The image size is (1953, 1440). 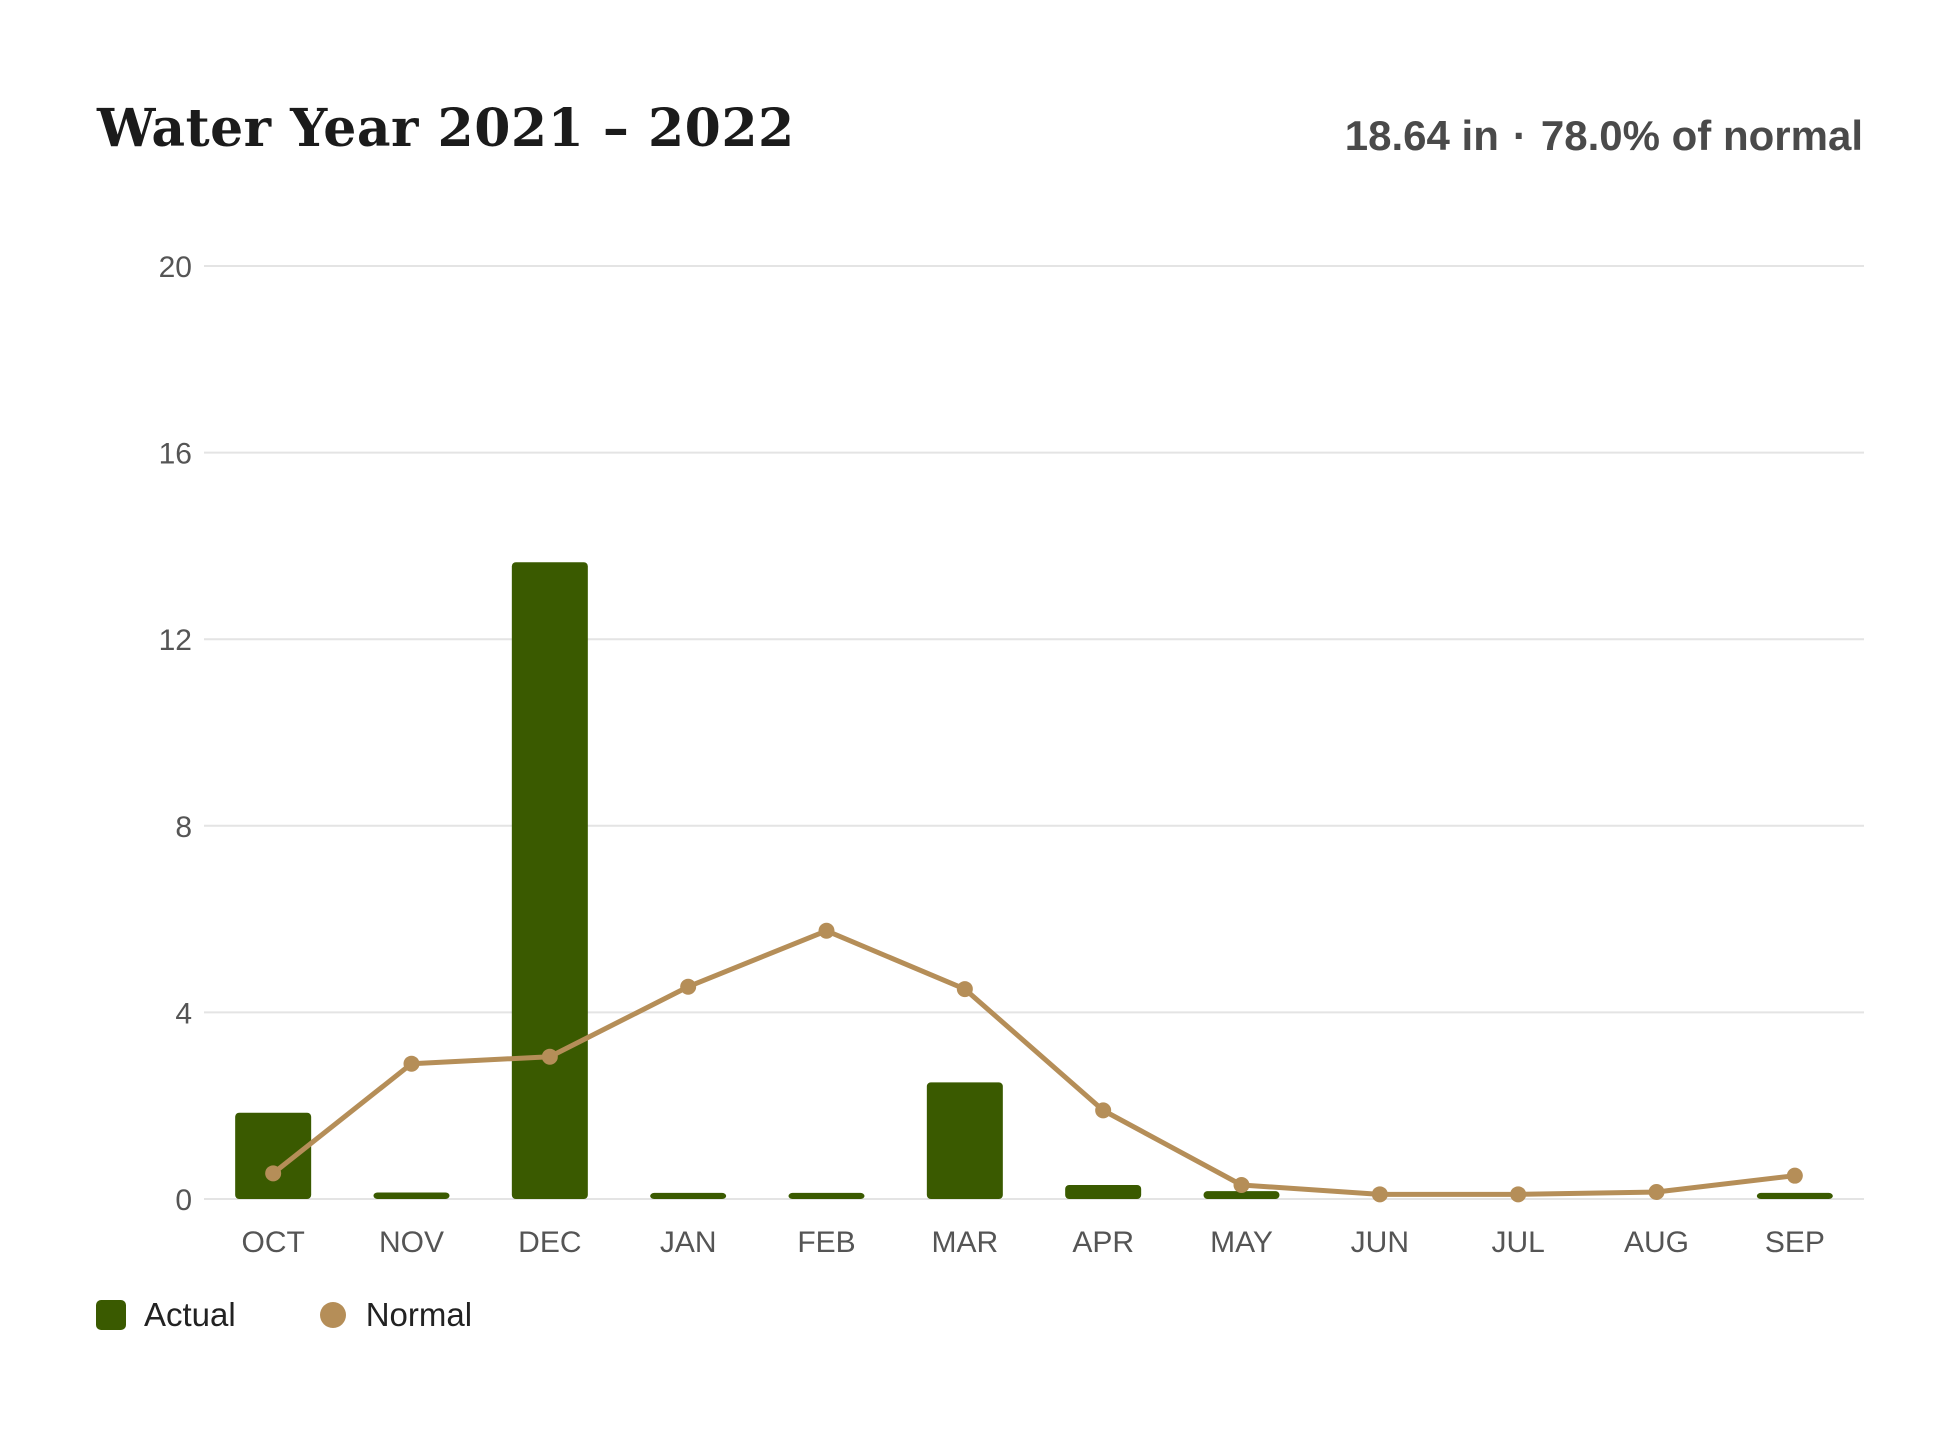 What do you see at coordinates (1794, 1195) in the screenshot?
I see `bar-actual-sep` at bounding box center [1794, 1195].